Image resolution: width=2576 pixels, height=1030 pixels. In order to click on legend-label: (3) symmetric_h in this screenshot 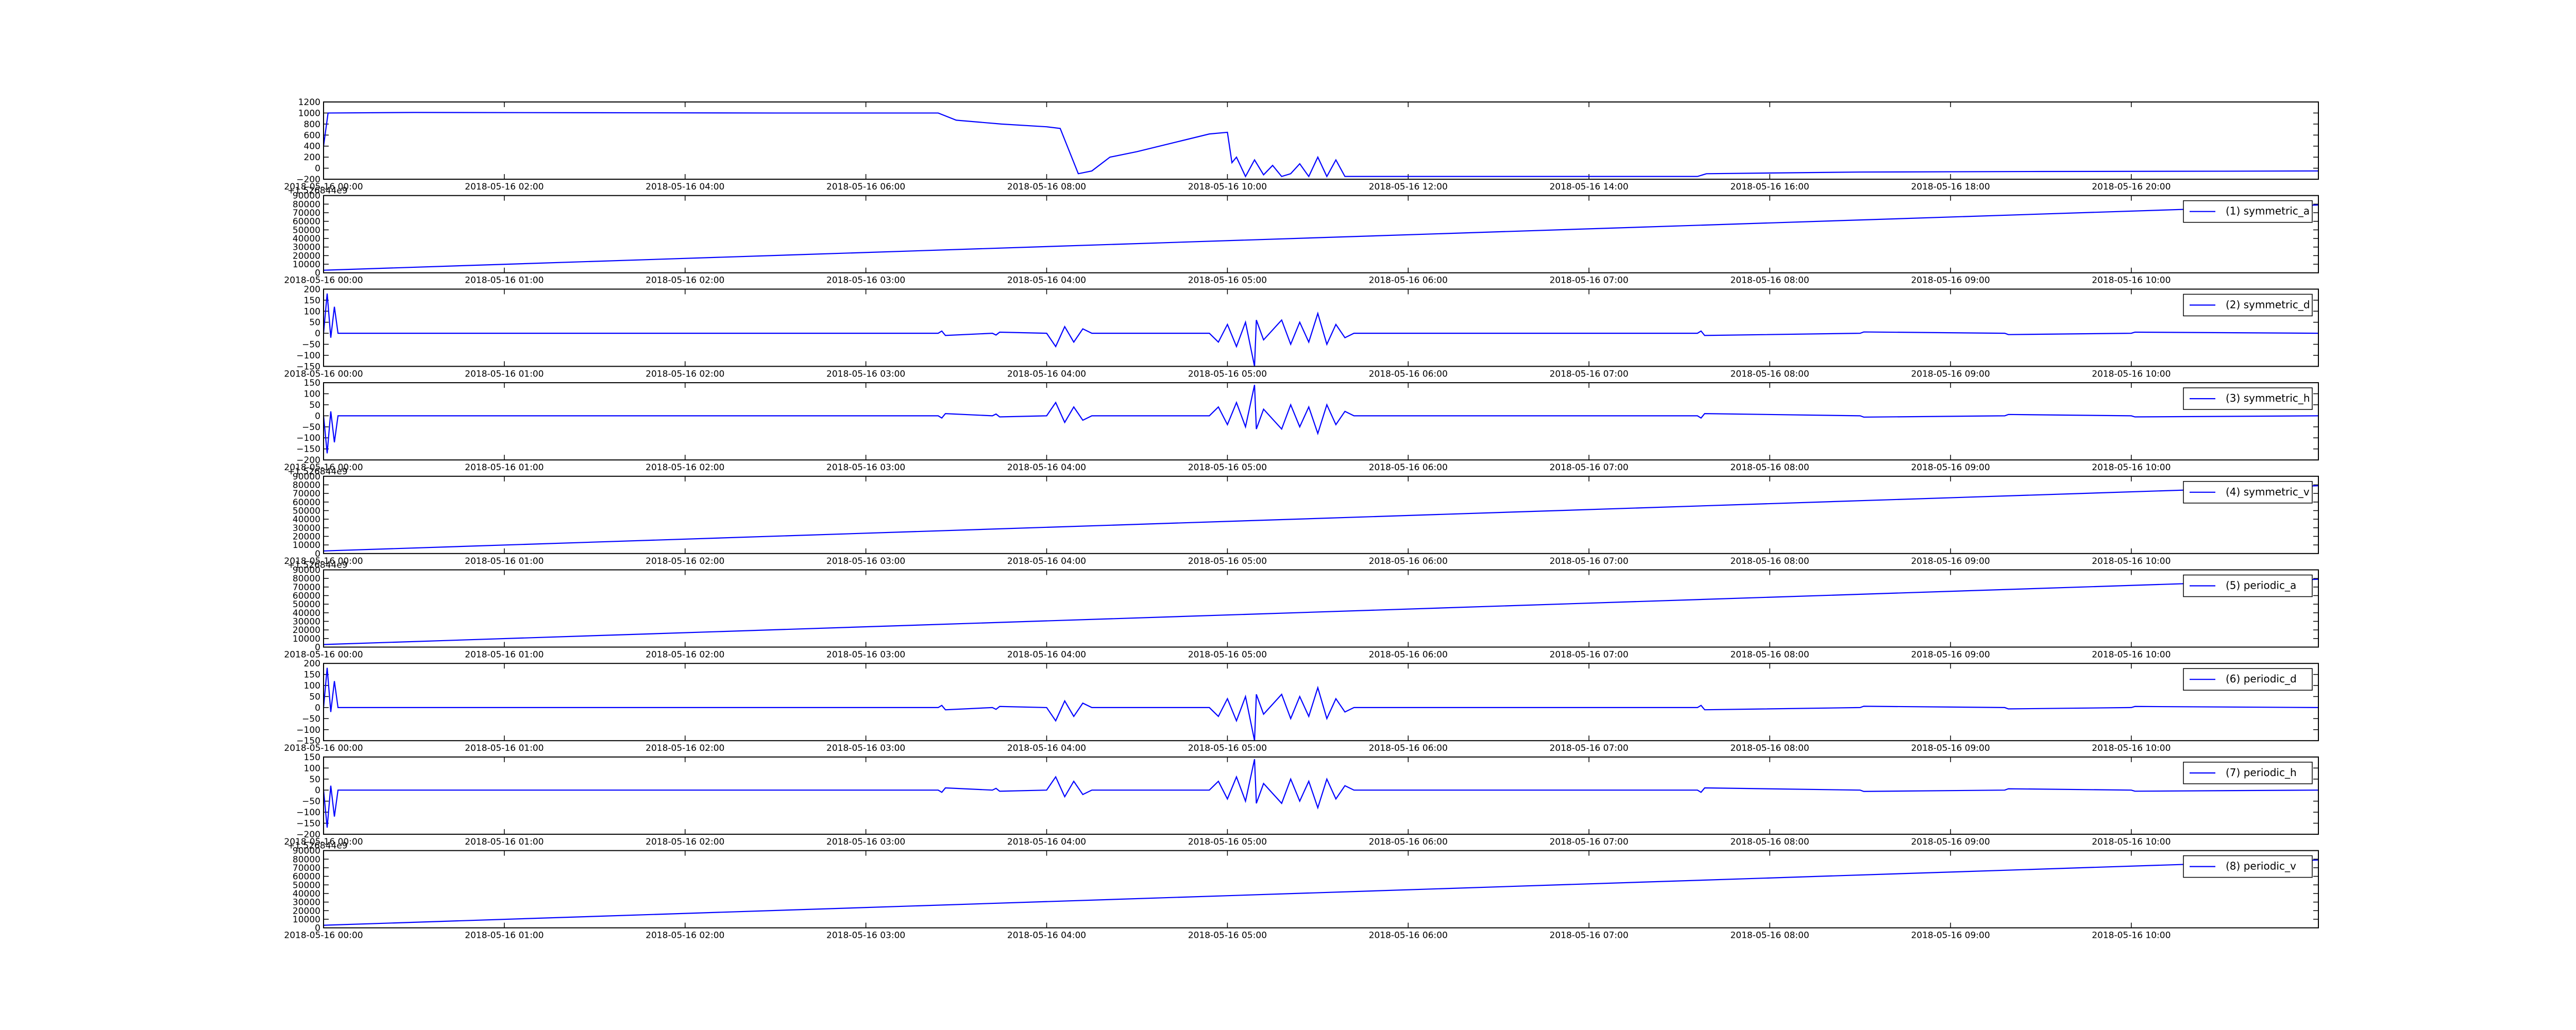, I will do `click(2268, 398)`.